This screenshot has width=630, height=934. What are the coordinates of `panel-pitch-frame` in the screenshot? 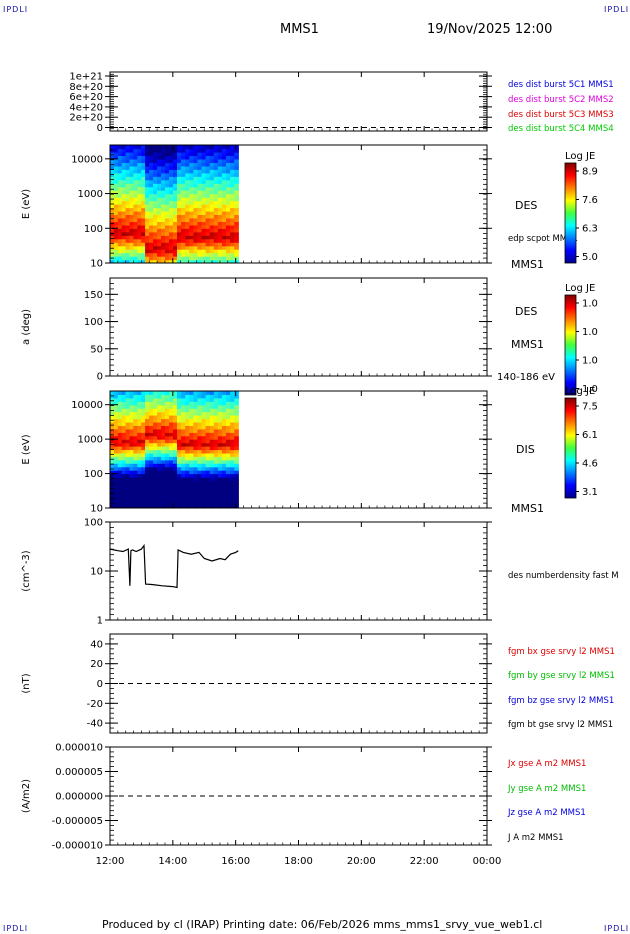 It's located at (298, 327).